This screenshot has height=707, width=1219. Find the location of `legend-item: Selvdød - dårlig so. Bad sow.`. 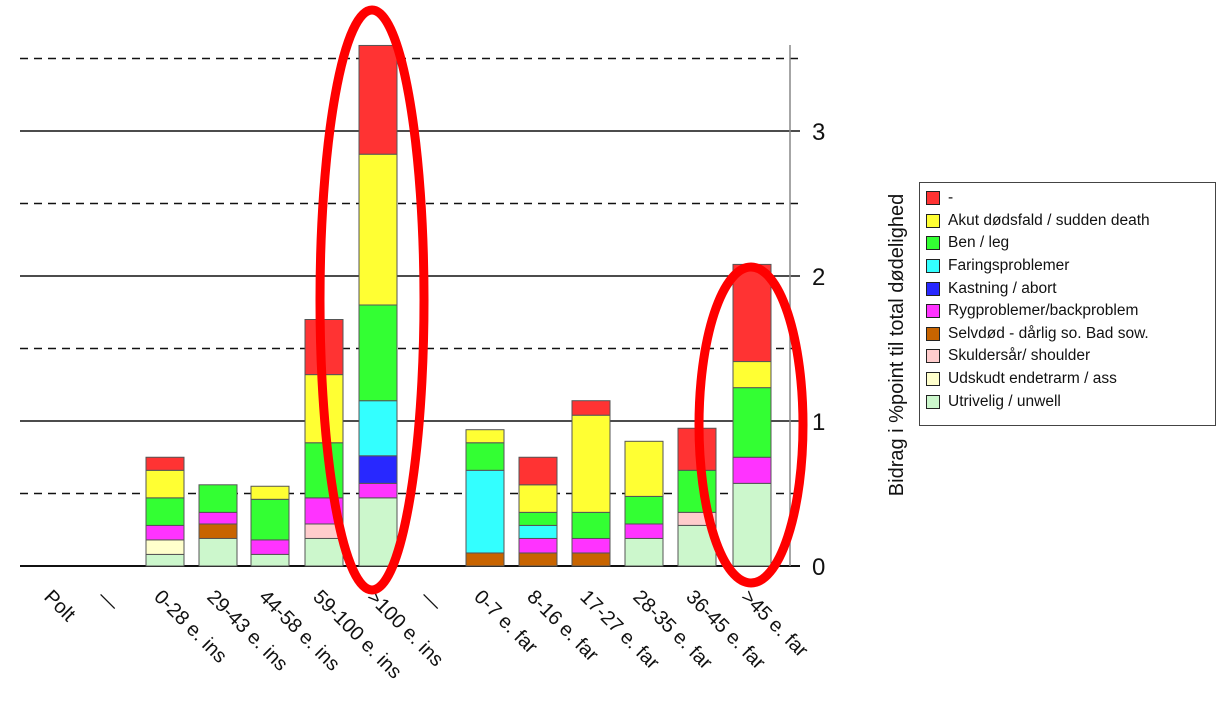

legend-item: Selvdød - dårlig so. Bad sow. is located at coordinates (1067, 334).